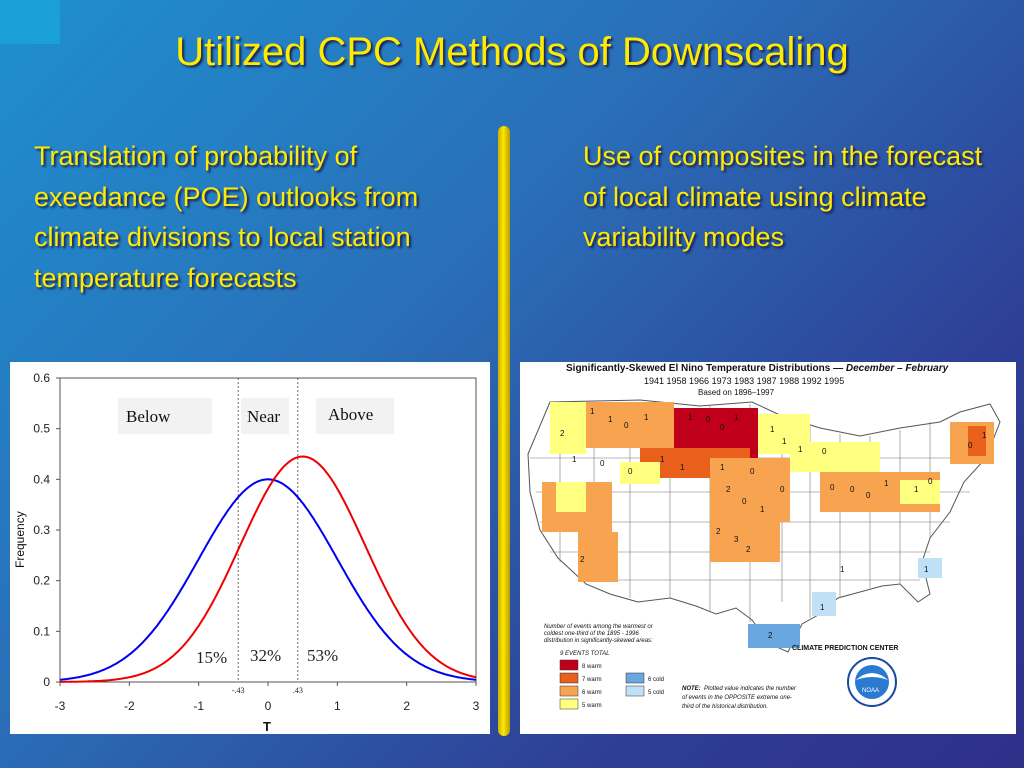  What do you see at coordinates (584, 654) in the screenshot?
I see `legend-total: 9 EVENTS TOTAL` at bounding box center [584, 654].